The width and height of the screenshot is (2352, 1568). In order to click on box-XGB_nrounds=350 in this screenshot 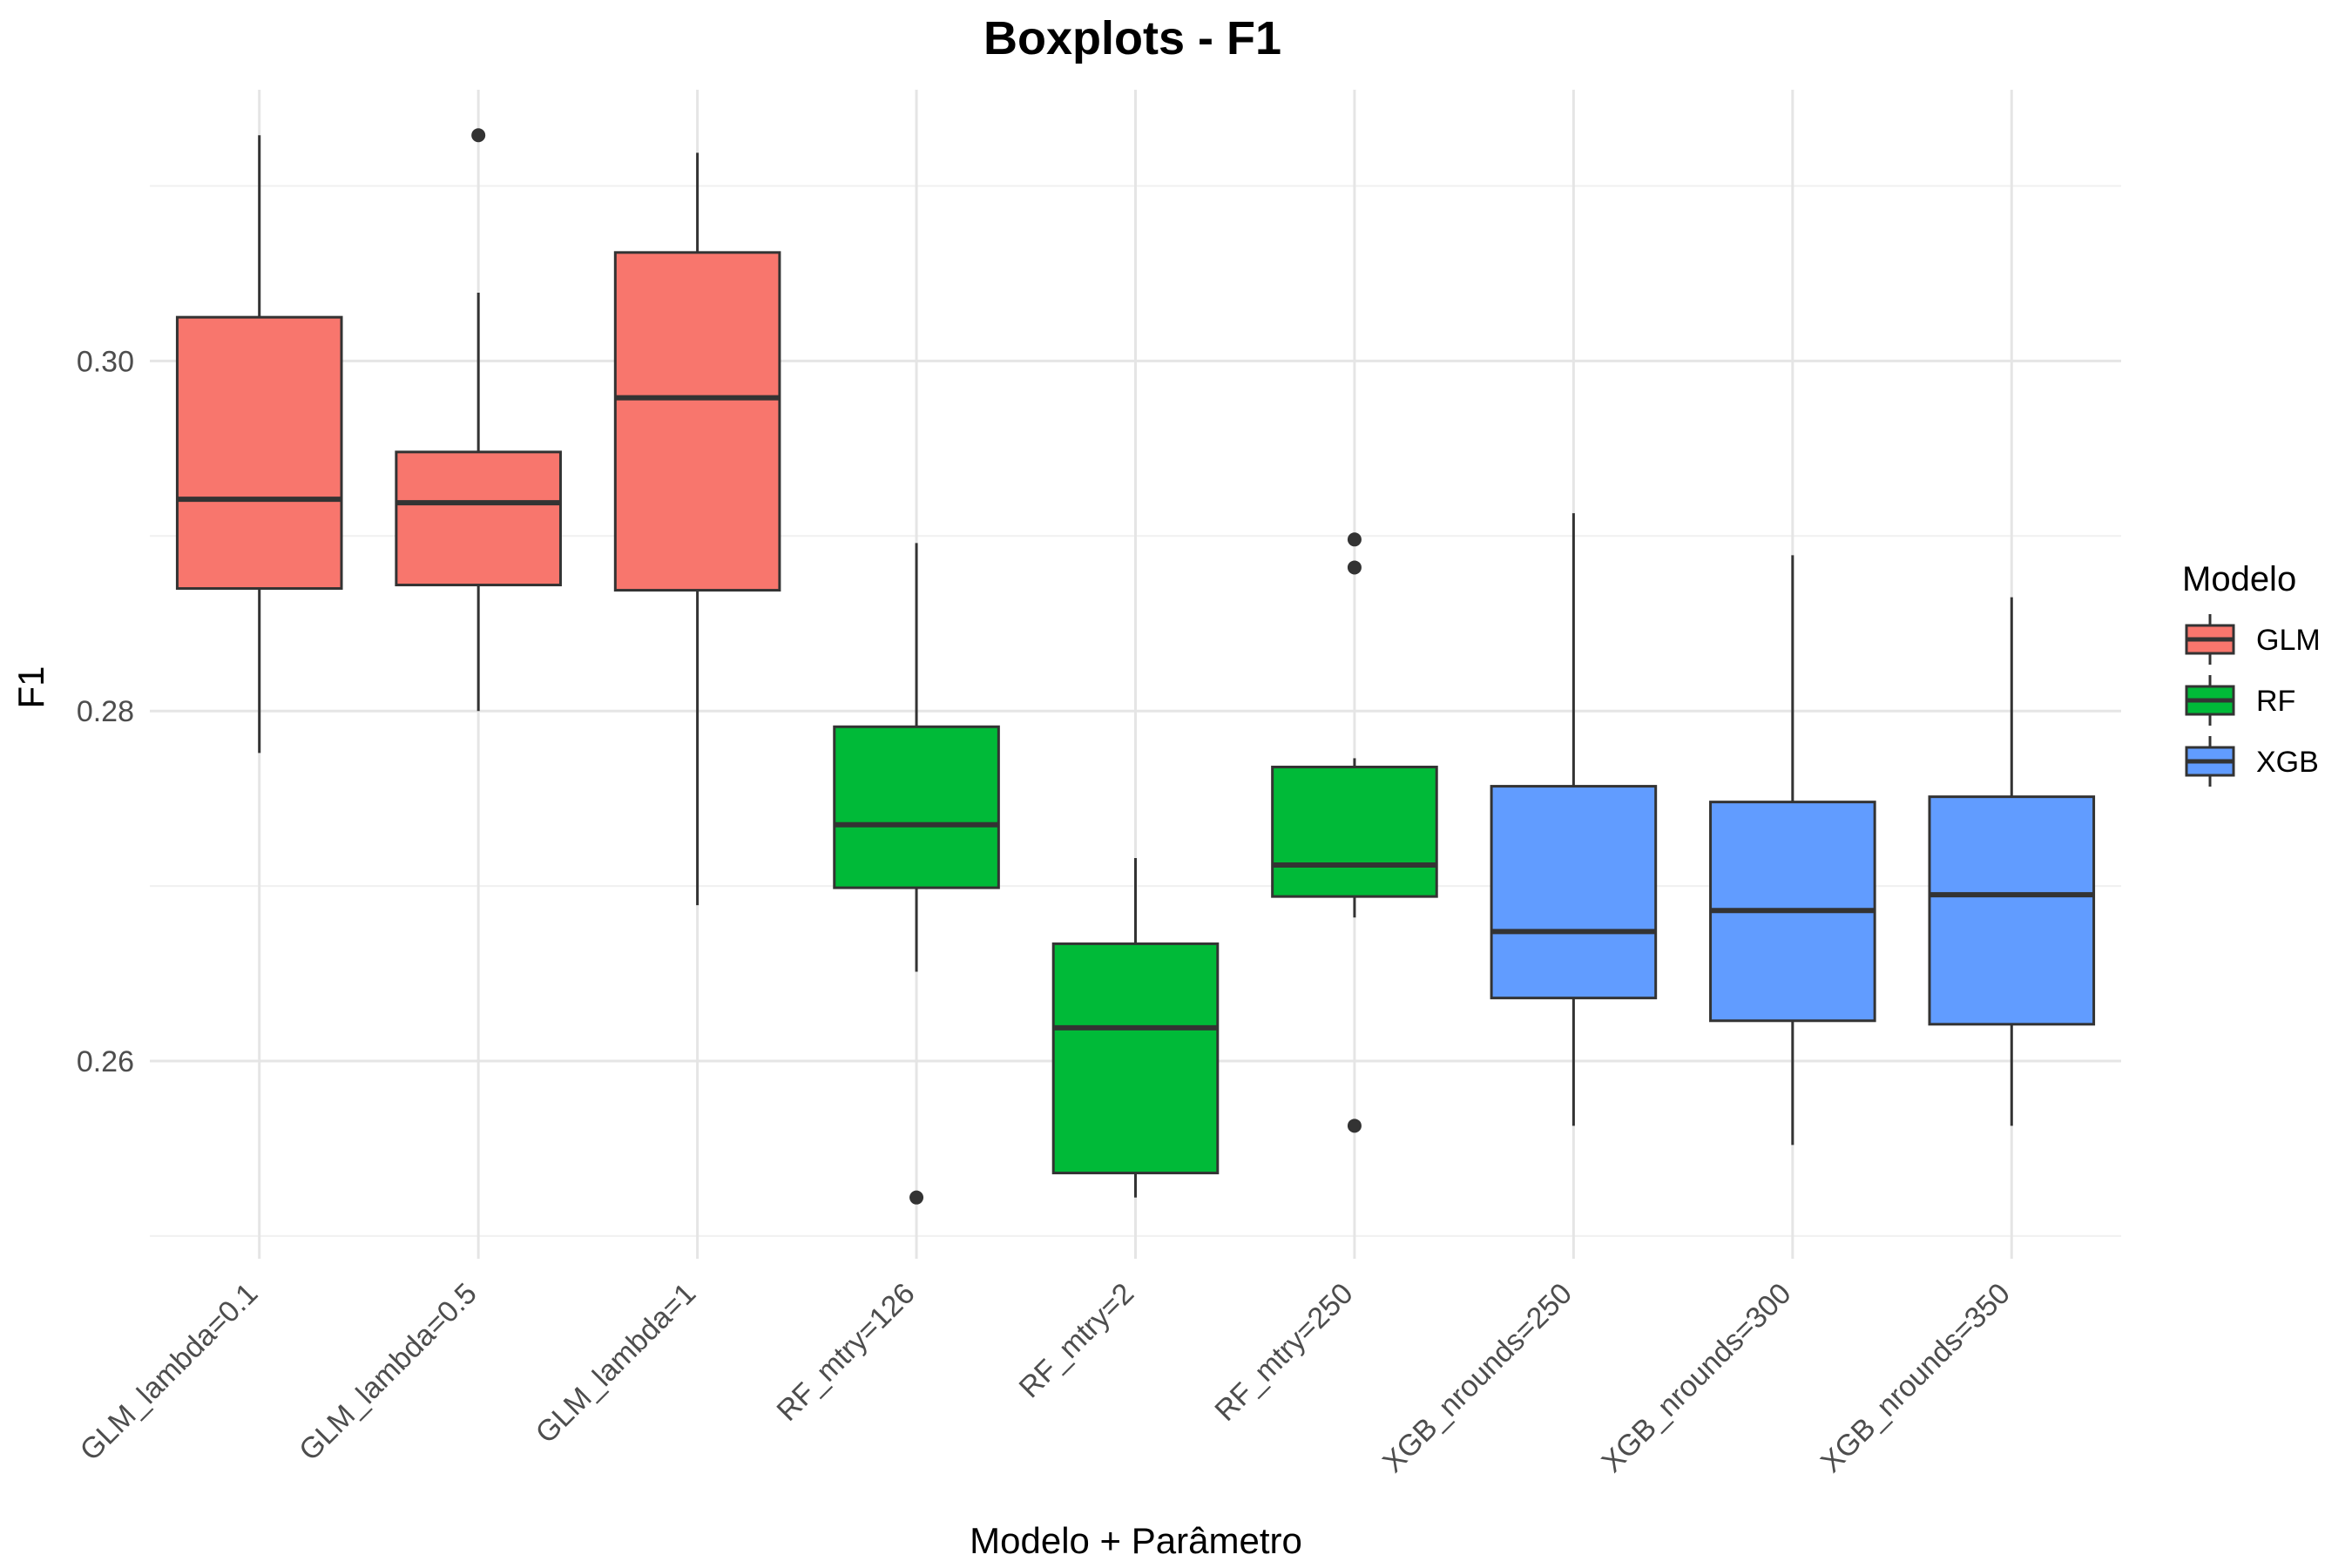, I will do `click(2012, 861)`.